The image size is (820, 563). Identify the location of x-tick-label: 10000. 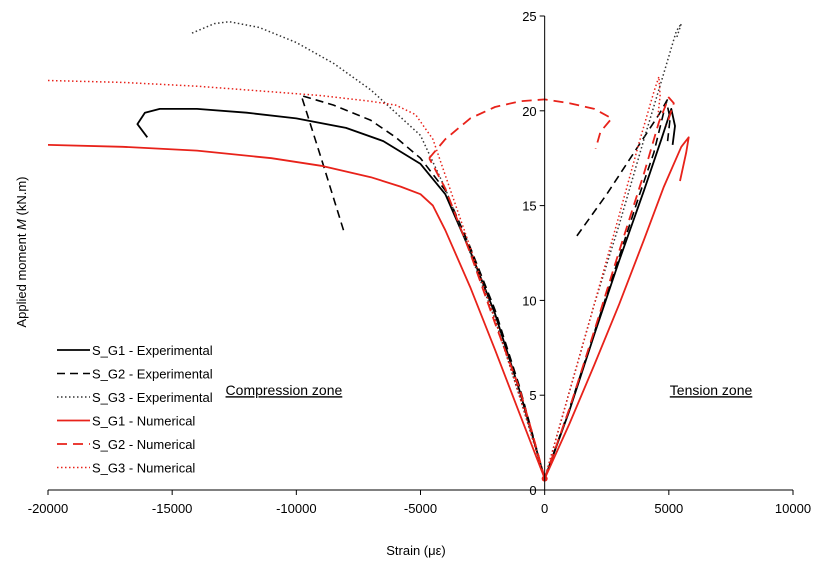
(793, 508).